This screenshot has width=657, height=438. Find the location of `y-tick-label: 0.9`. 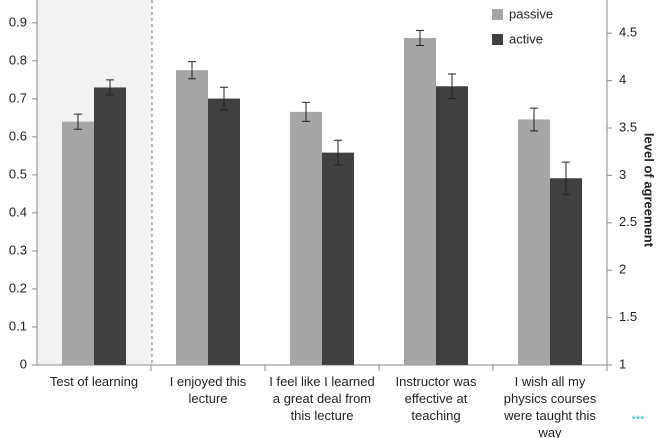

y-tick-label: 0.9 is located at coordinates (18, 21).